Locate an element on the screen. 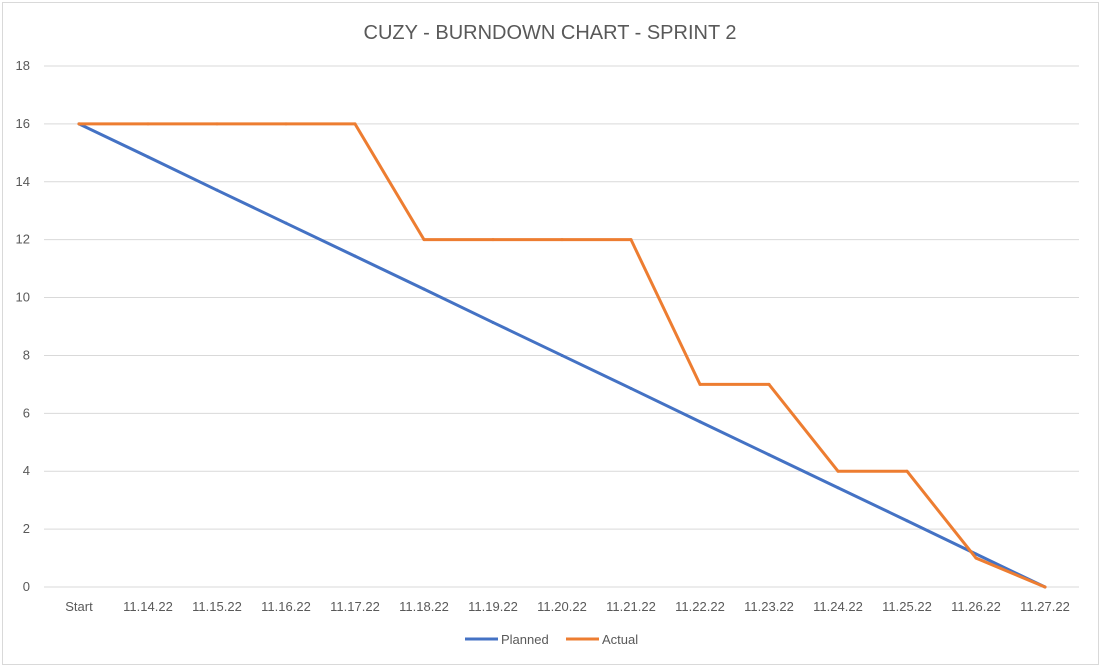  x-tick-label: 11.26.22 is located at coordinates (976, 606).